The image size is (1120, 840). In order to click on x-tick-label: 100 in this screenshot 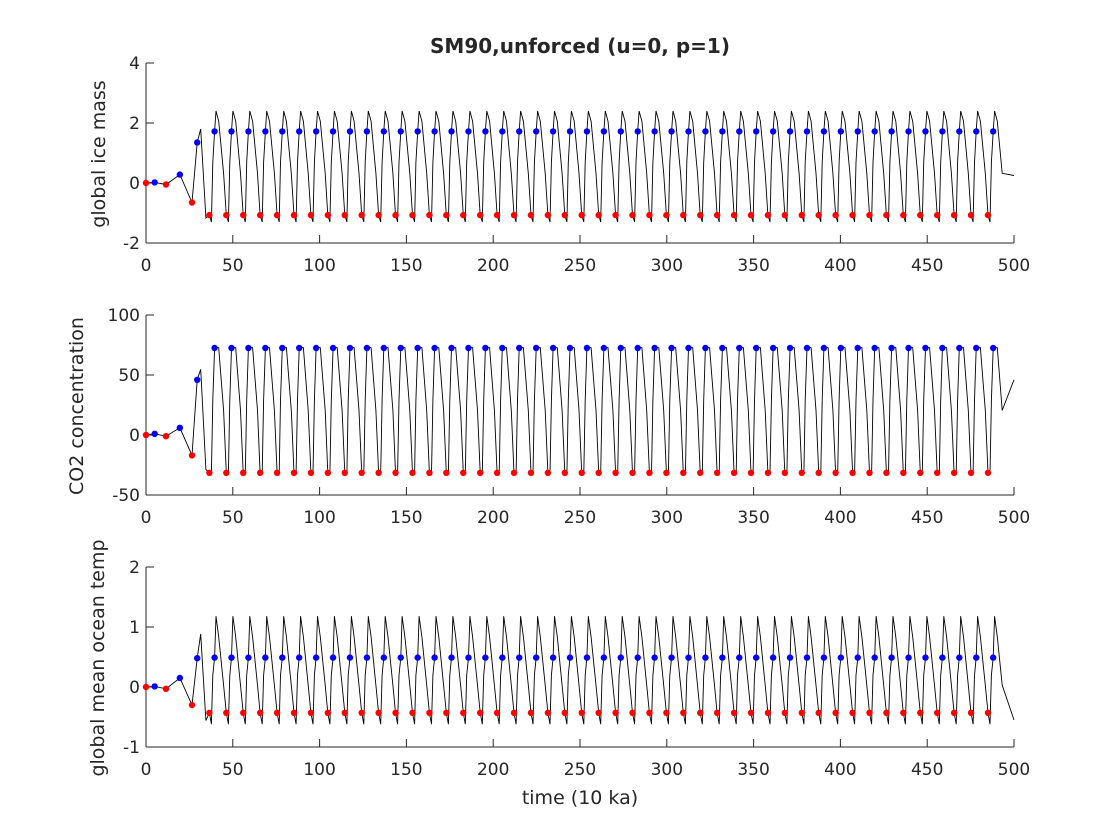, I will do `click(319, 518)`.